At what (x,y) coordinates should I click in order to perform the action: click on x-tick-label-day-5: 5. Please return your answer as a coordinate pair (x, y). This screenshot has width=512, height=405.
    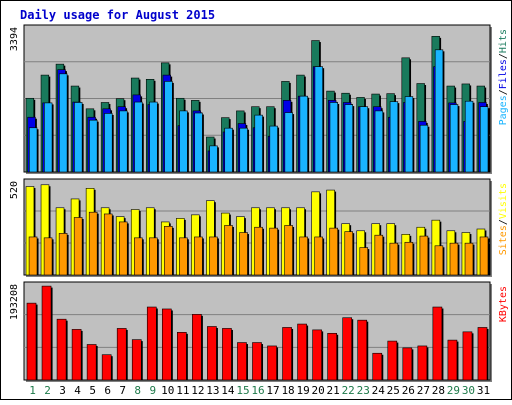
    Looking at the image, I should click on (92, 390).